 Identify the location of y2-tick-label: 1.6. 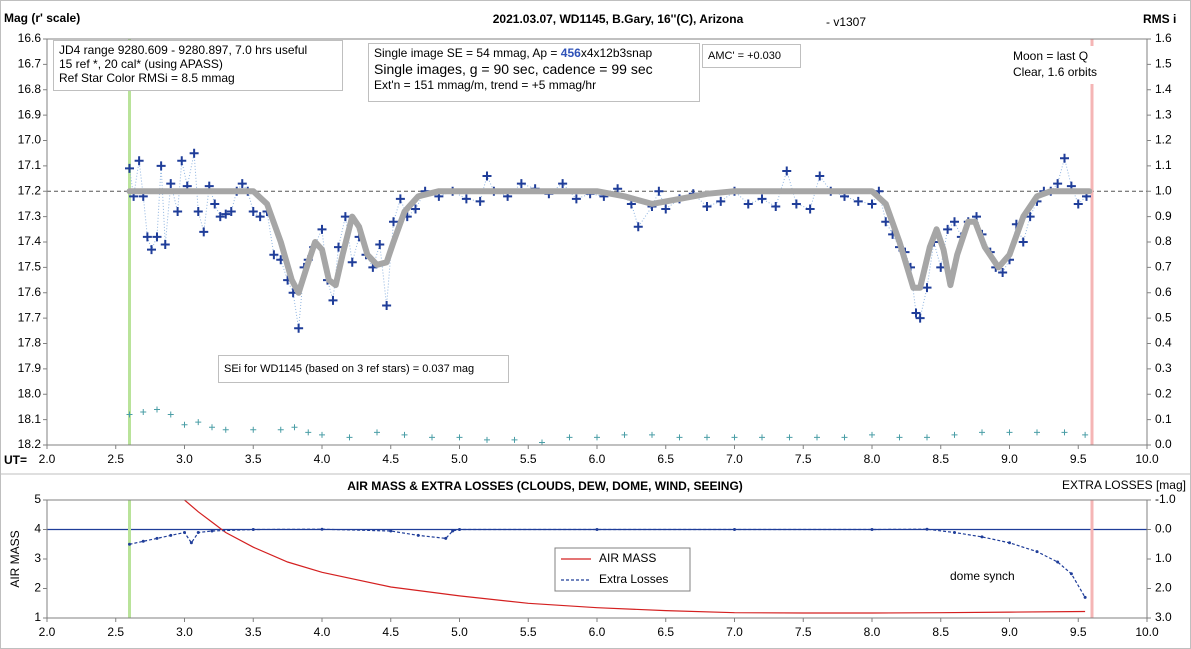
(1163, 38).